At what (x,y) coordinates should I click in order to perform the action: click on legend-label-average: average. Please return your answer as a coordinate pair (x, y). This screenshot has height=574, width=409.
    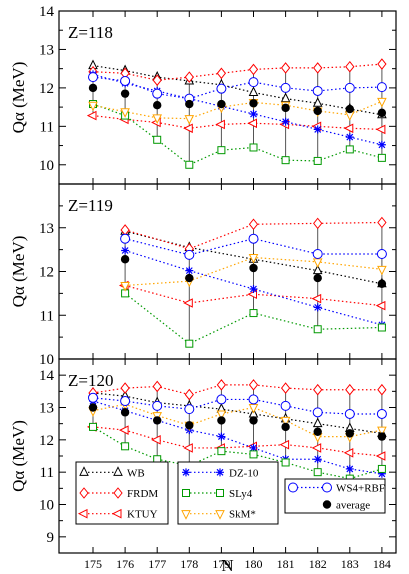
    Looking at the image, I should click on (353, 506).